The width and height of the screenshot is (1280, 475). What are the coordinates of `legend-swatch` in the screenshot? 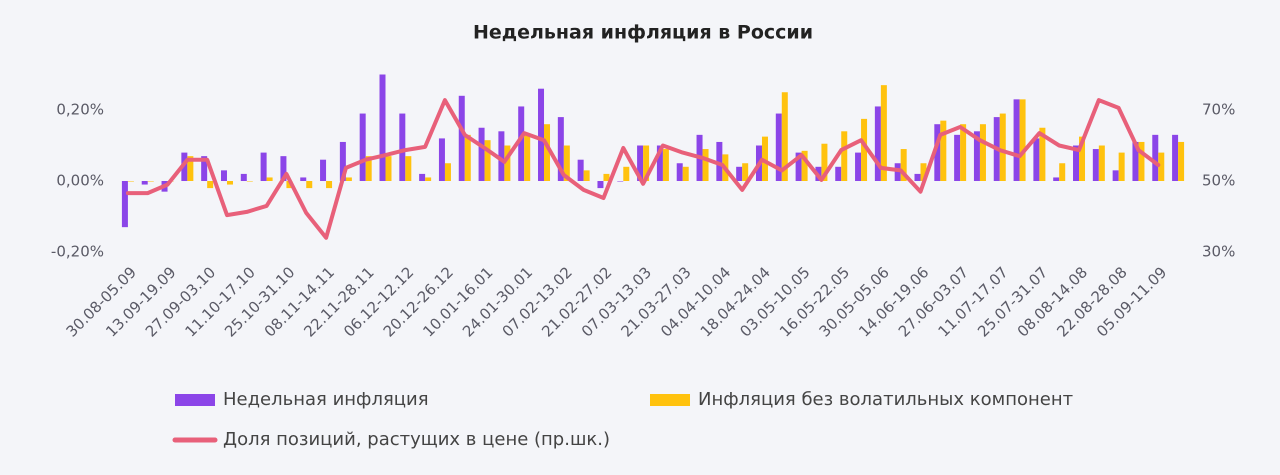 It's located at (670, 400).